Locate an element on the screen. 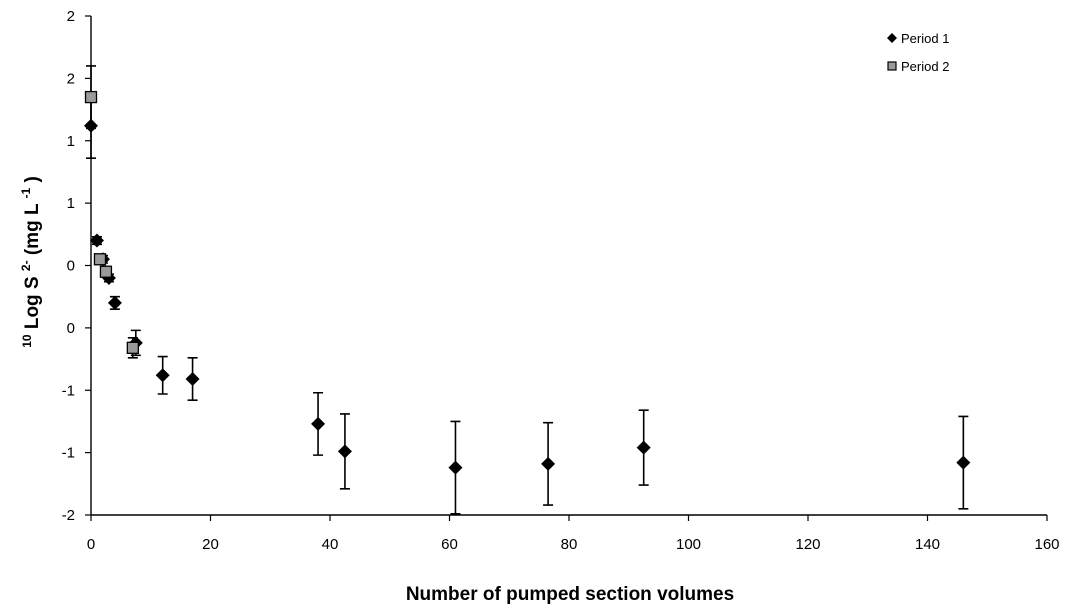  x-tick-label: 60 is located at coordinates (449, 544).